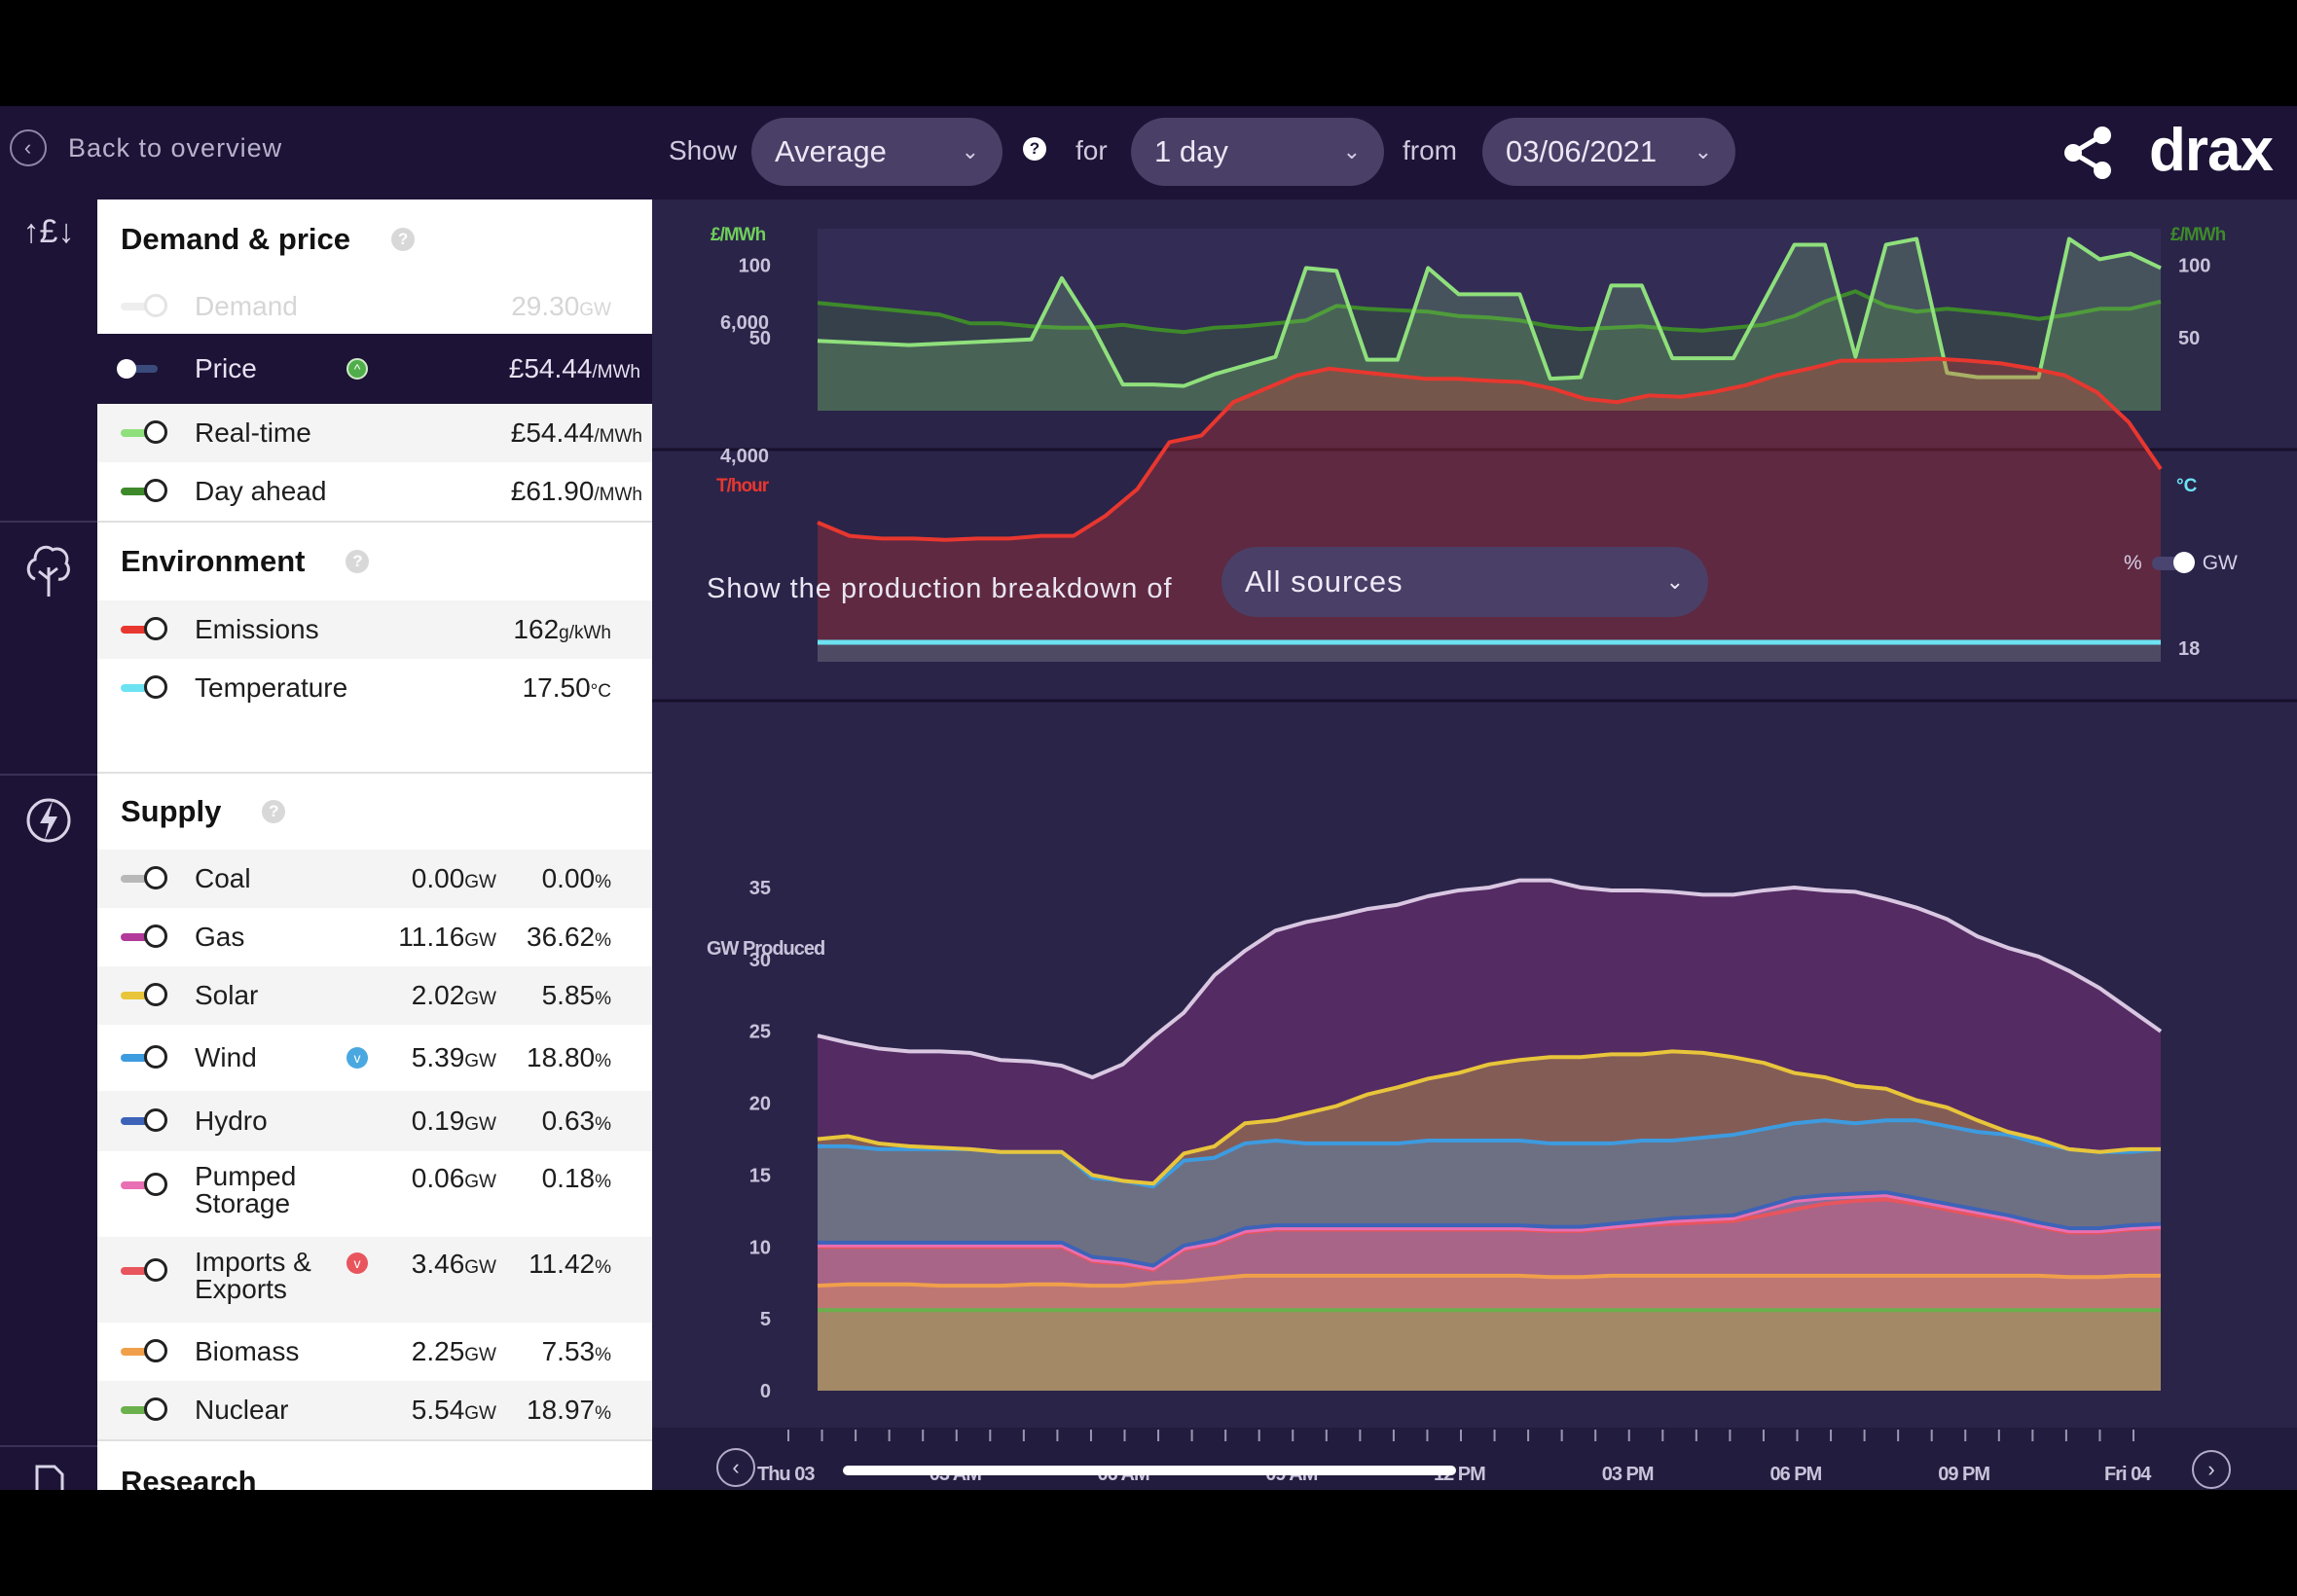 The image size is (2297, 1596). Describe the element at coordinates (144, 1409) in the screenshot. I see `nuclear-toggle` at that location.